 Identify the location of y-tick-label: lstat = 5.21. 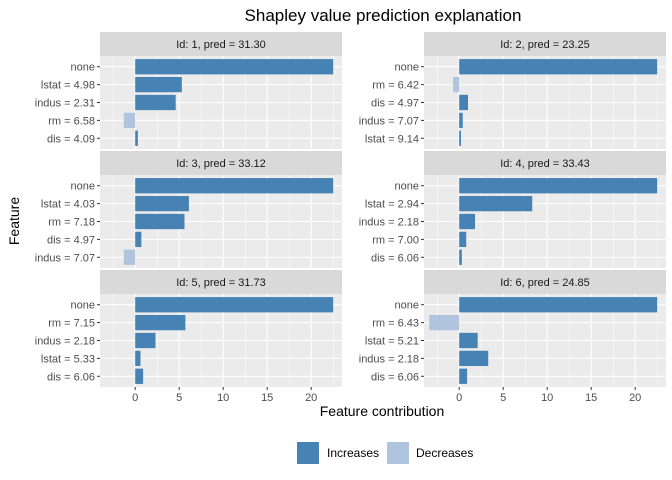
(392, 342).